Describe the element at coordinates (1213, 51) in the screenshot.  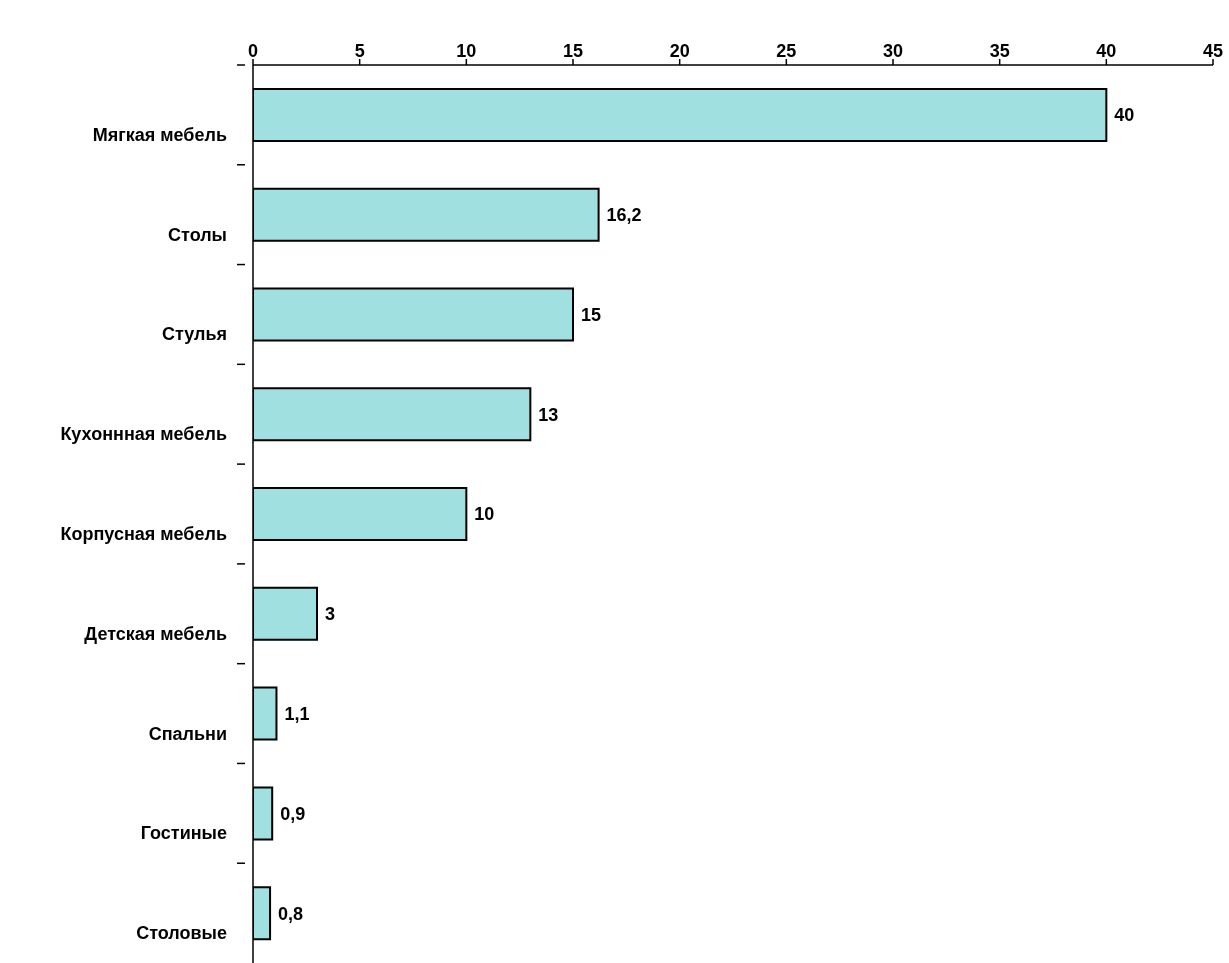
I see `x-tick-label: 45` at that location.